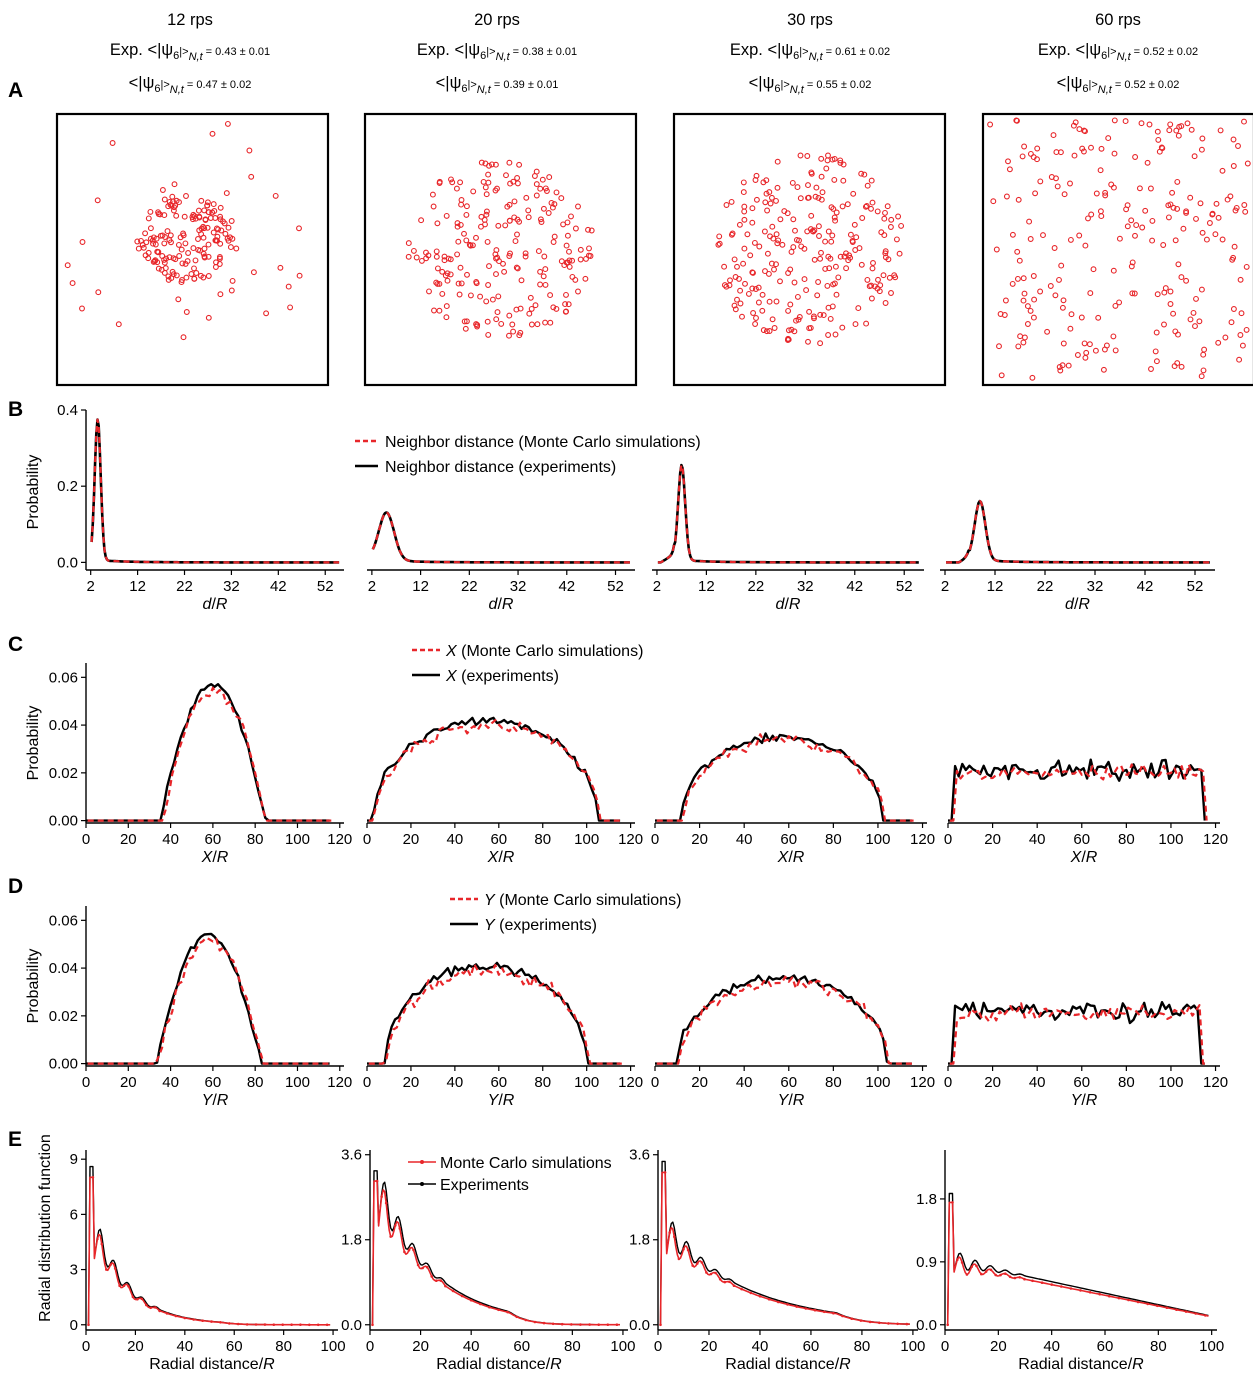  Describe the element at coordinates (501, 1100) in the screenshot. I see `x-axis-label: Y/R` at that location.